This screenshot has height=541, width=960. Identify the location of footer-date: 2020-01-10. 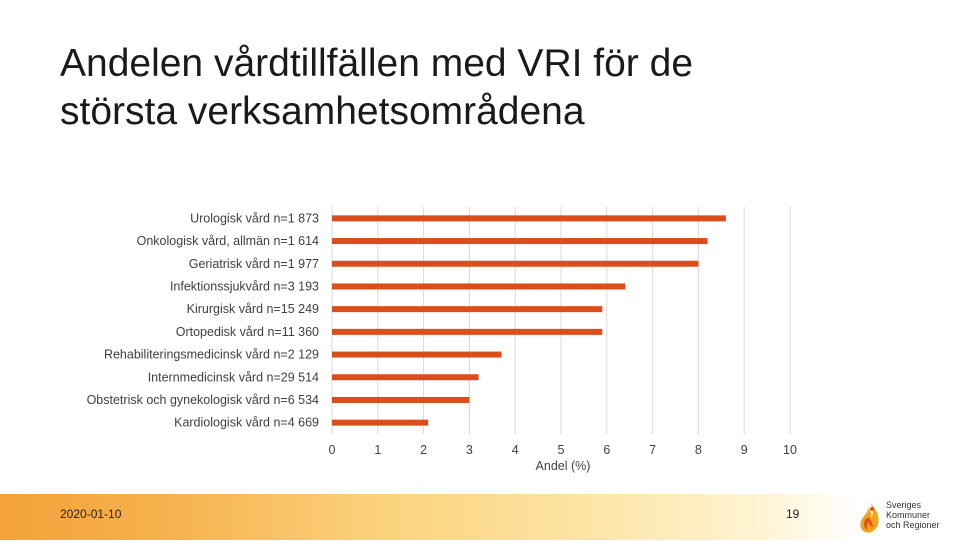
(91, 514).